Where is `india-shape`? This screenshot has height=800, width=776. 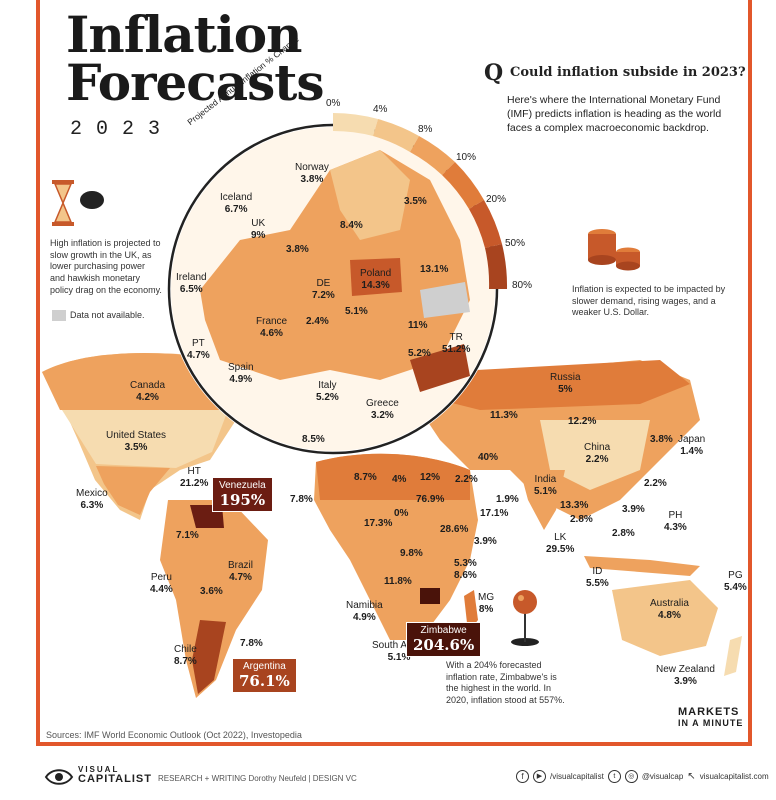
india-shape is located at coordinates (542, 500).